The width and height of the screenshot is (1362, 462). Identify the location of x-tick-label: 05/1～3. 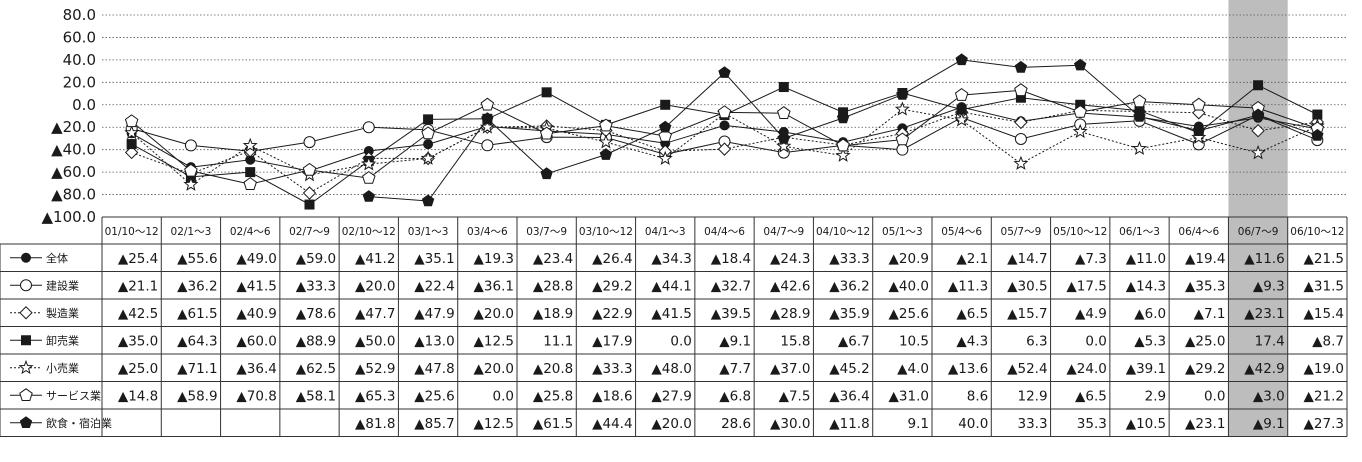
(902, 232).